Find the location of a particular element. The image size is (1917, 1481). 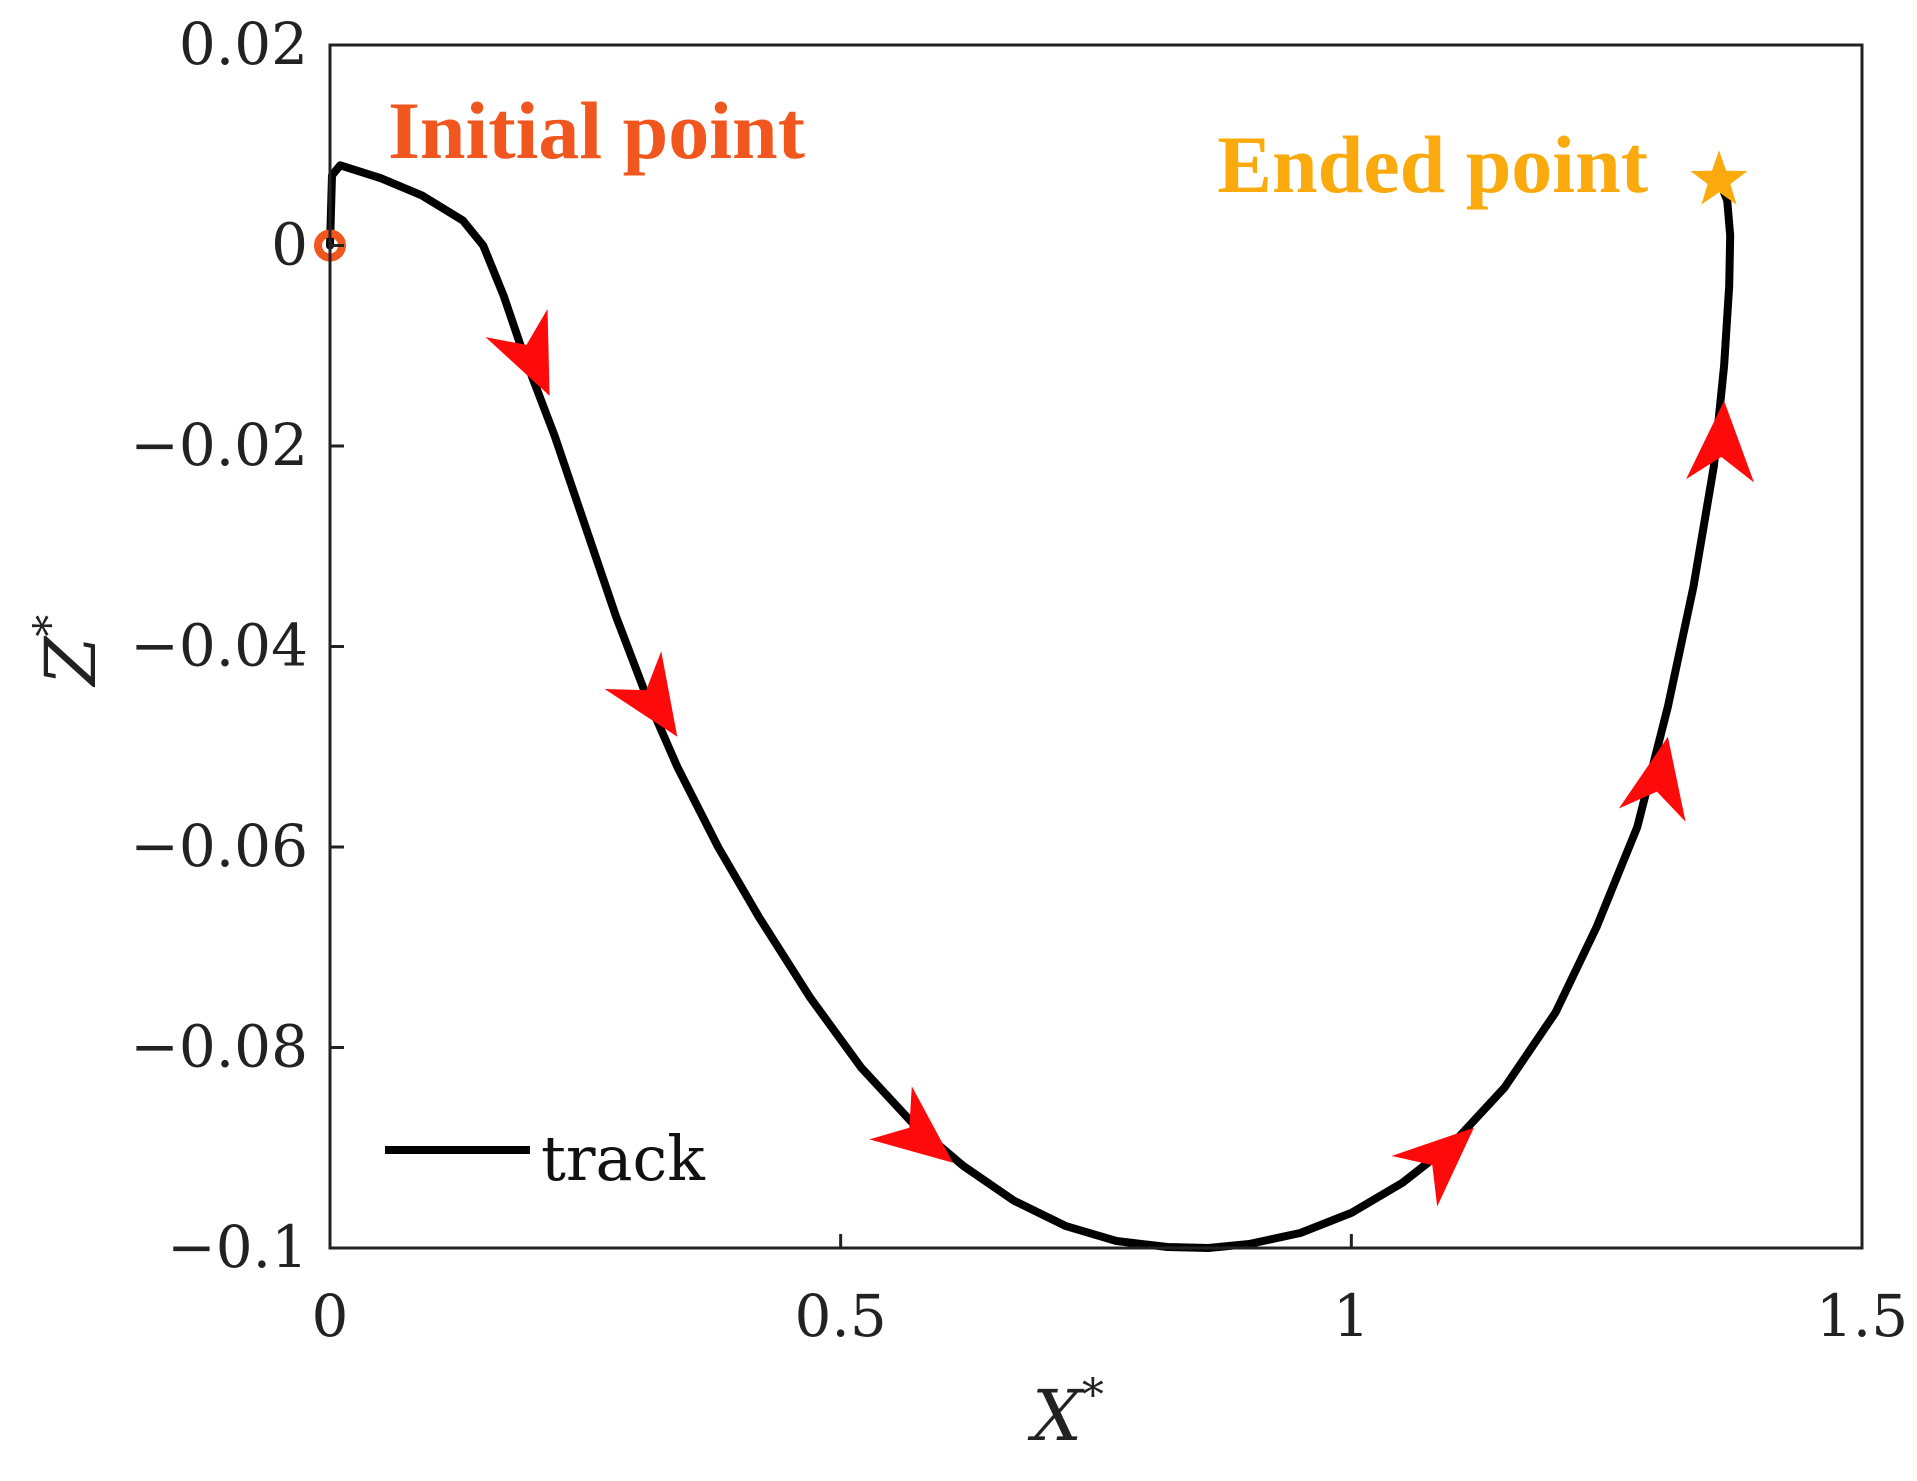

x-axis-title-sup: * is located at coordinates (1093, 1395).